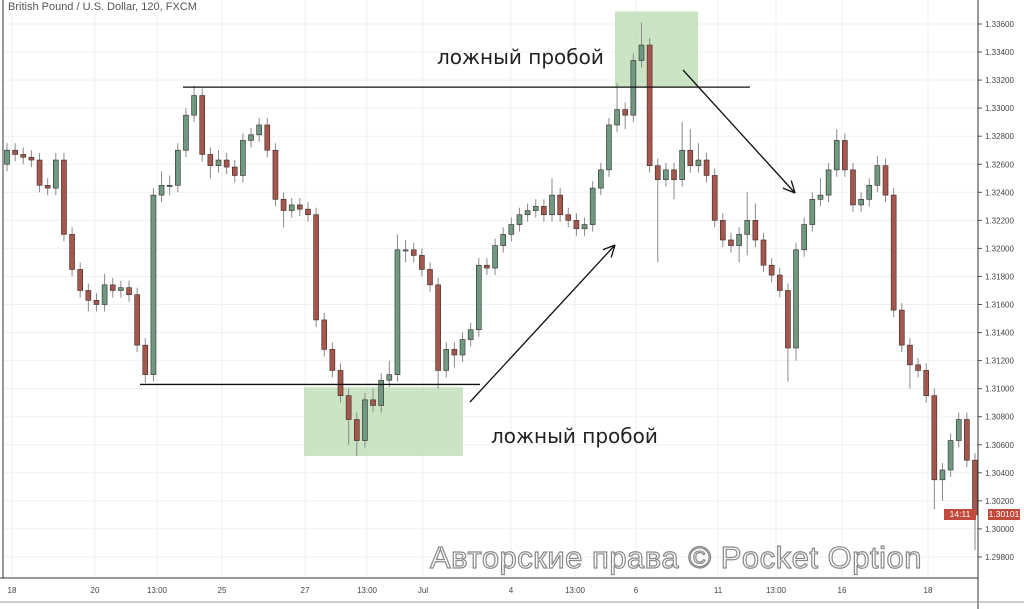 This screenshot has height=609, width=1024. What do you see at coordinates (675, 557) in the screenshot?
I see `watermark: Авторские права © Pocket Option` at bounding box center [675, 557].